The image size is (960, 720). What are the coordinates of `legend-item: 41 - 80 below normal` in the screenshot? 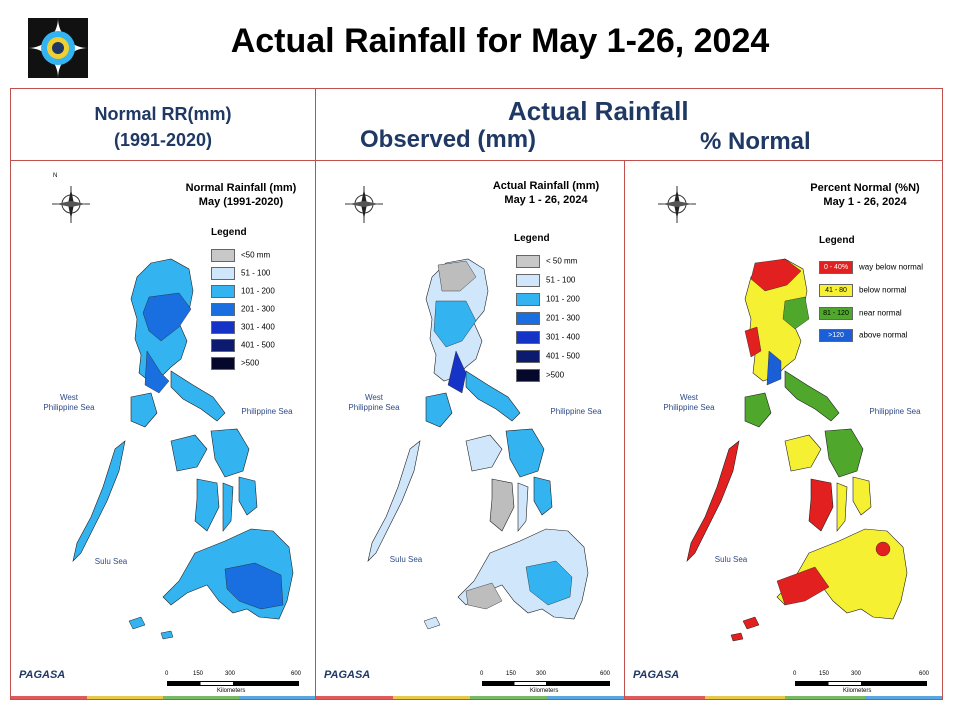 It's located at (863, 290).